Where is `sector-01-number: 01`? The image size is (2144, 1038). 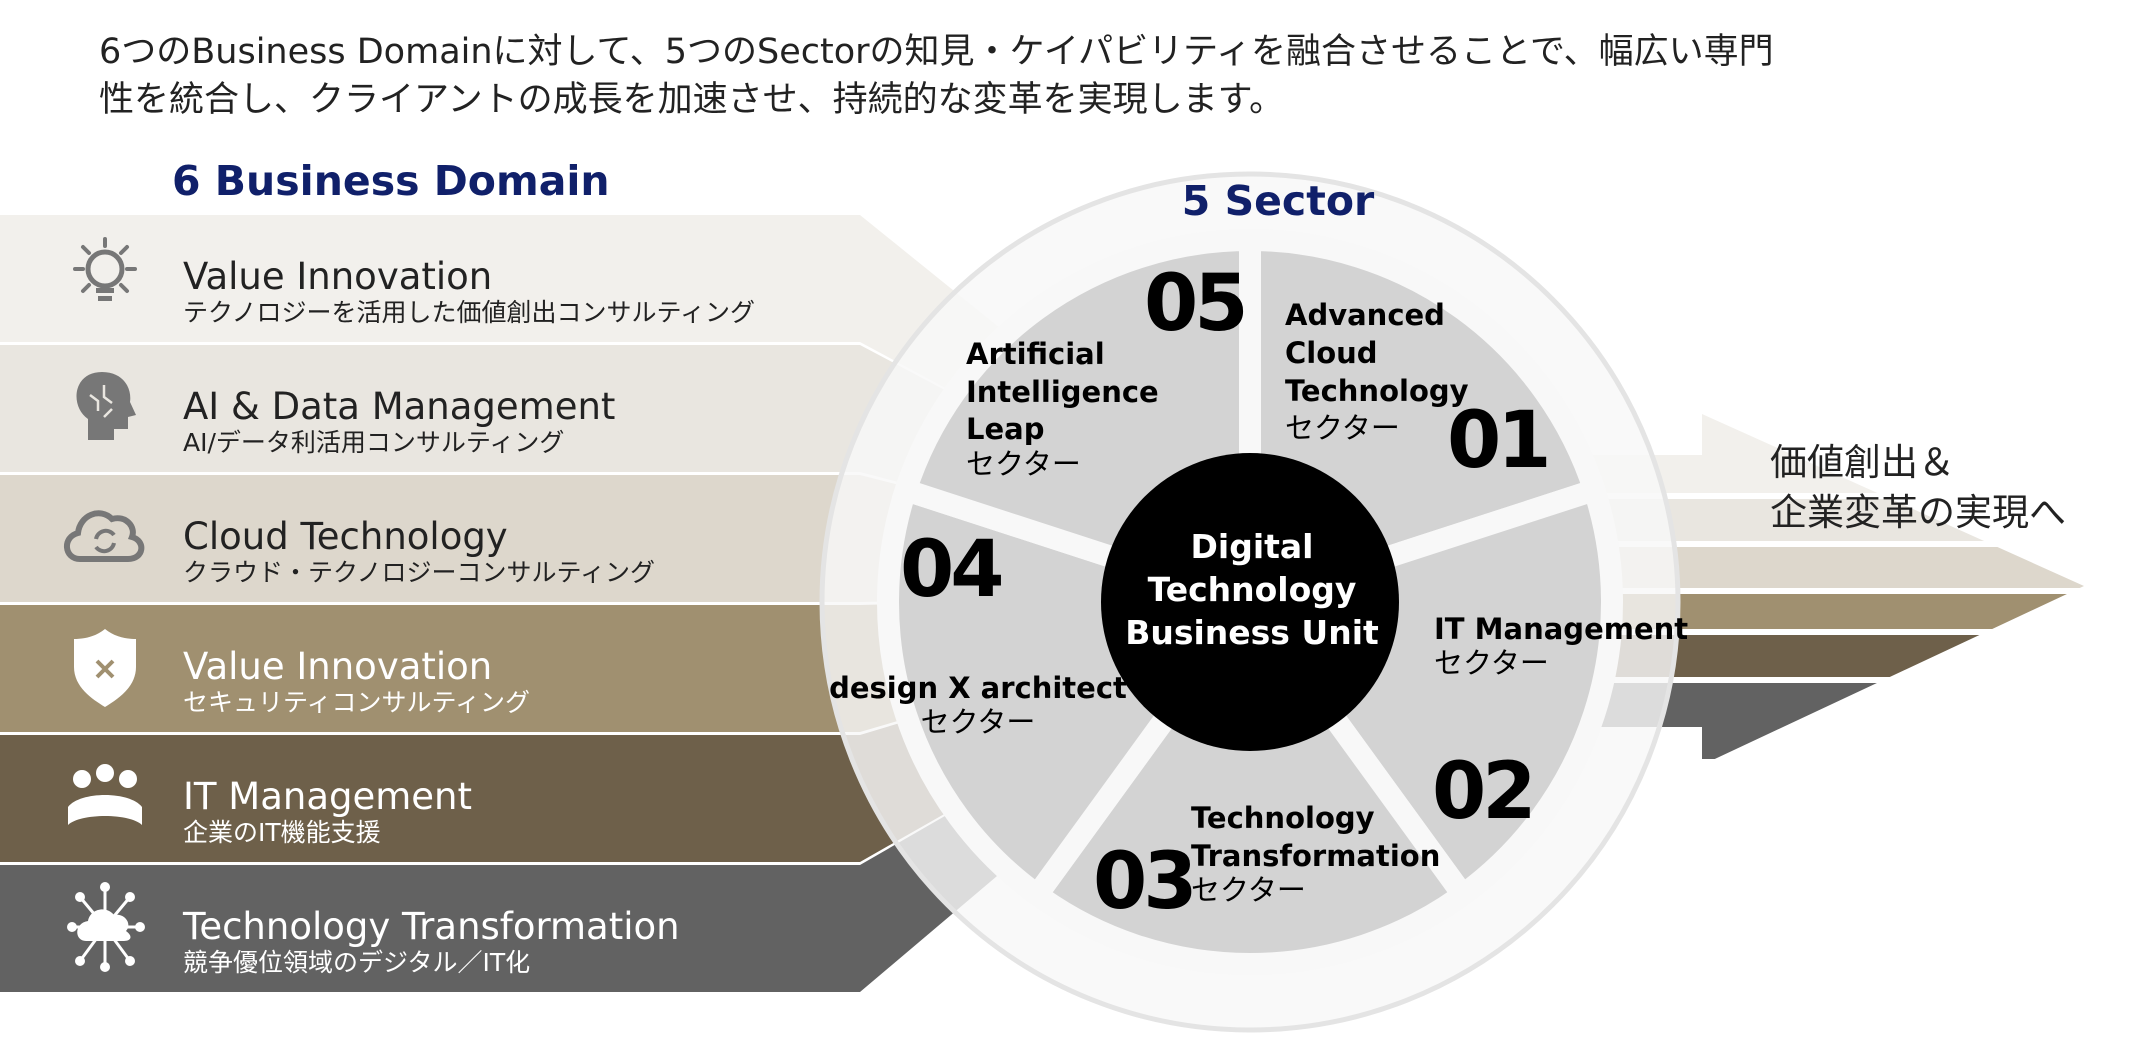
sector-01-number: 01 is located at coordinates (1497, 441).